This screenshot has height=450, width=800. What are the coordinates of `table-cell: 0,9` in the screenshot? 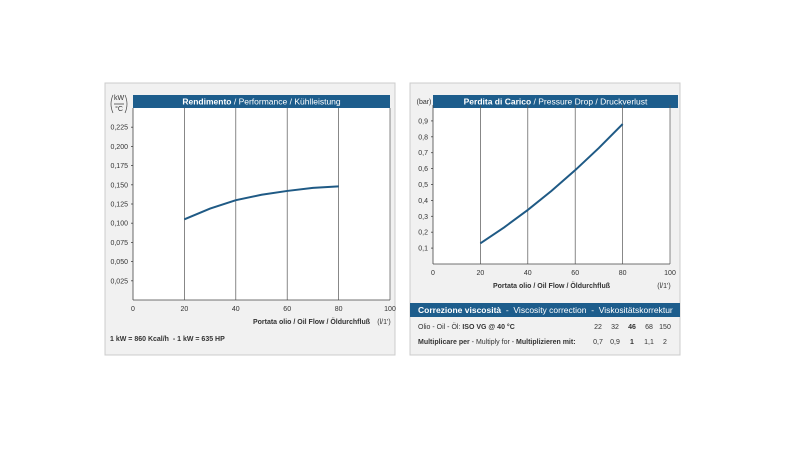 It's located at (615, 342).